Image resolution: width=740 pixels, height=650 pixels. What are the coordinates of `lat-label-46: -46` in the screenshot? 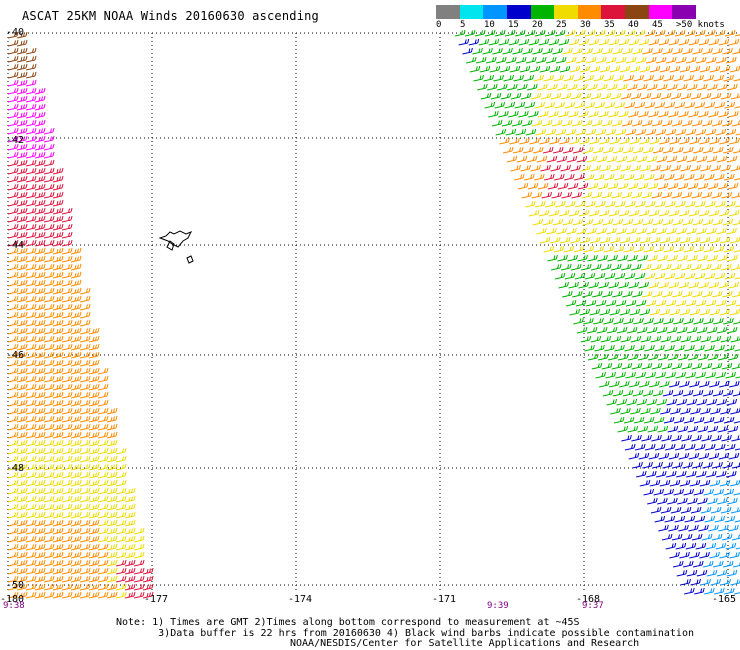 It's located at (15, 355).